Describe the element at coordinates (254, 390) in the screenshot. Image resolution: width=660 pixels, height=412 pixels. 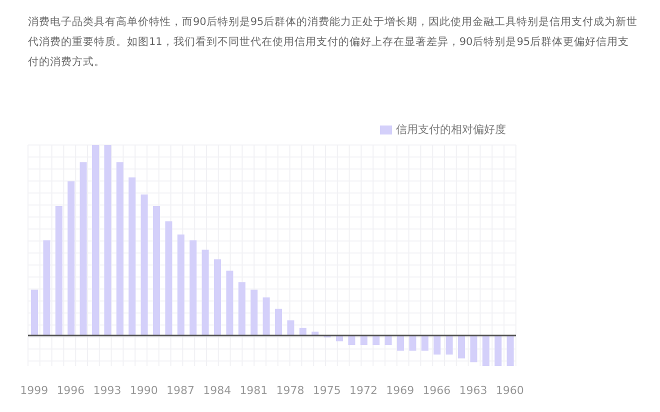
I see `x-tick-label: 1981` at that location.